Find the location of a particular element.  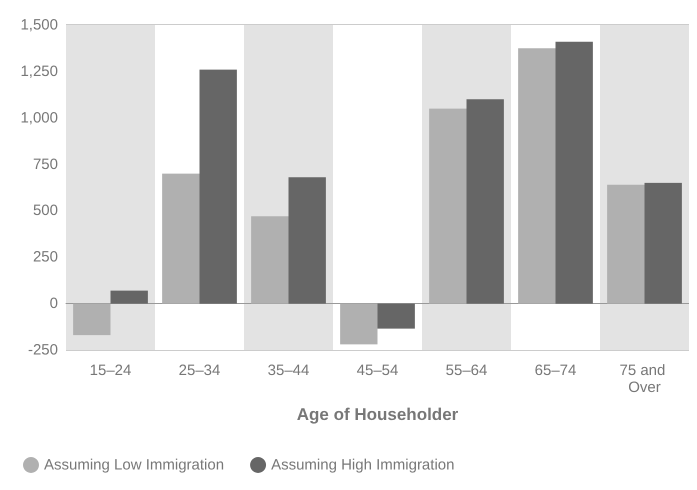

x-tick-label: 45–54 is located at coordinates (377, 370).